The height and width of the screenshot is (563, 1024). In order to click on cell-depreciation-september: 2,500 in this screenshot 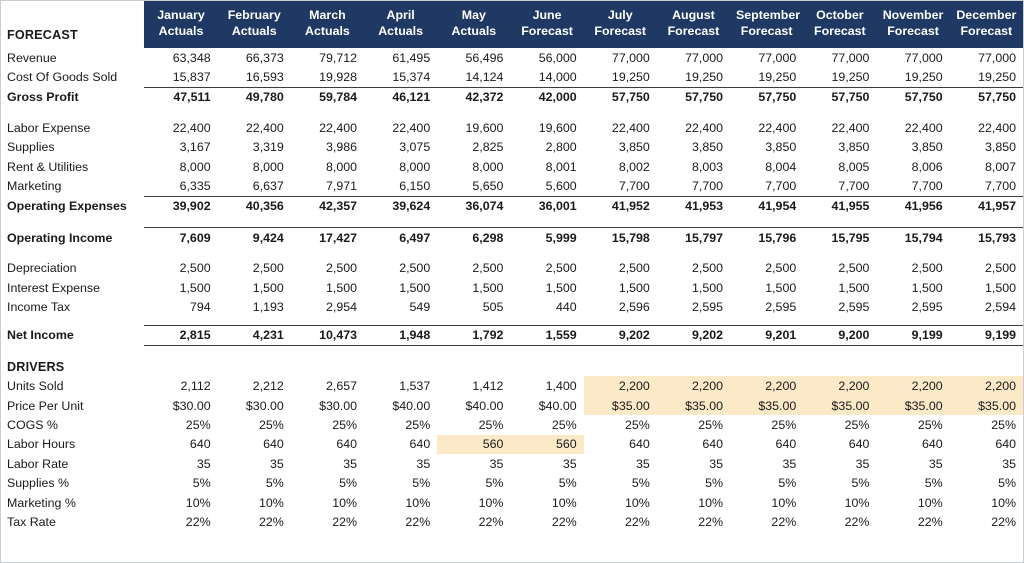, I will do `click(781, 268)`.